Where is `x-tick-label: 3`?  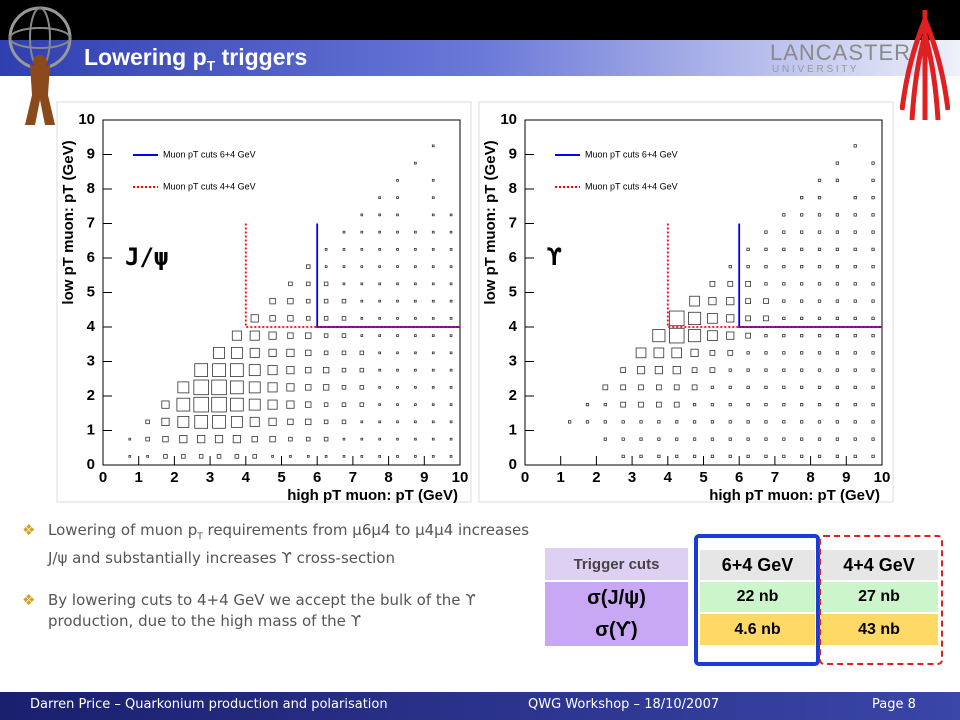 x-tick-label: 3 is located at coordinates (210, 477).